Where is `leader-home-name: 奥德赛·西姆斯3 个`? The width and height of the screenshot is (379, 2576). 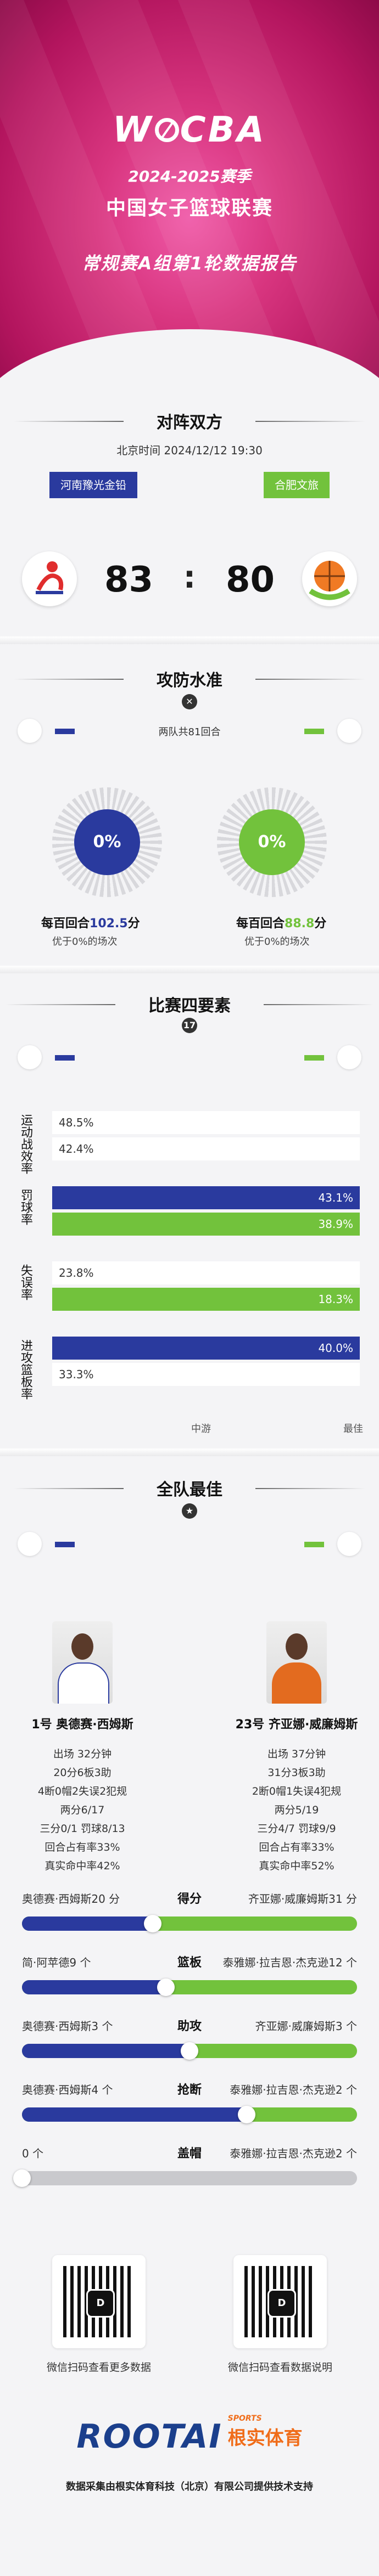 leader-home-name: 奥德赛·西姆斯3 个 is located at coordinates (67, 2026).